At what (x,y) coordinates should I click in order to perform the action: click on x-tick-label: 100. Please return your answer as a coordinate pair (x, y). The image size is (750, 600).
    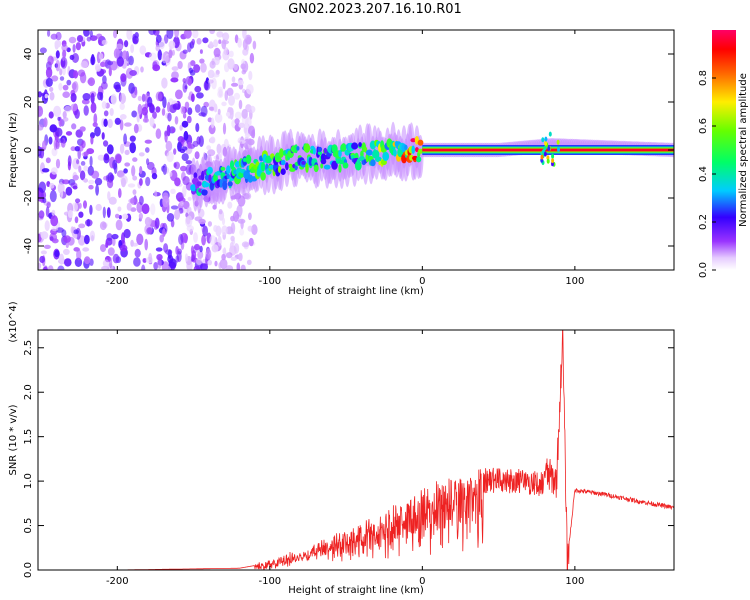
    Looking at the image, I should click on (574, 281).